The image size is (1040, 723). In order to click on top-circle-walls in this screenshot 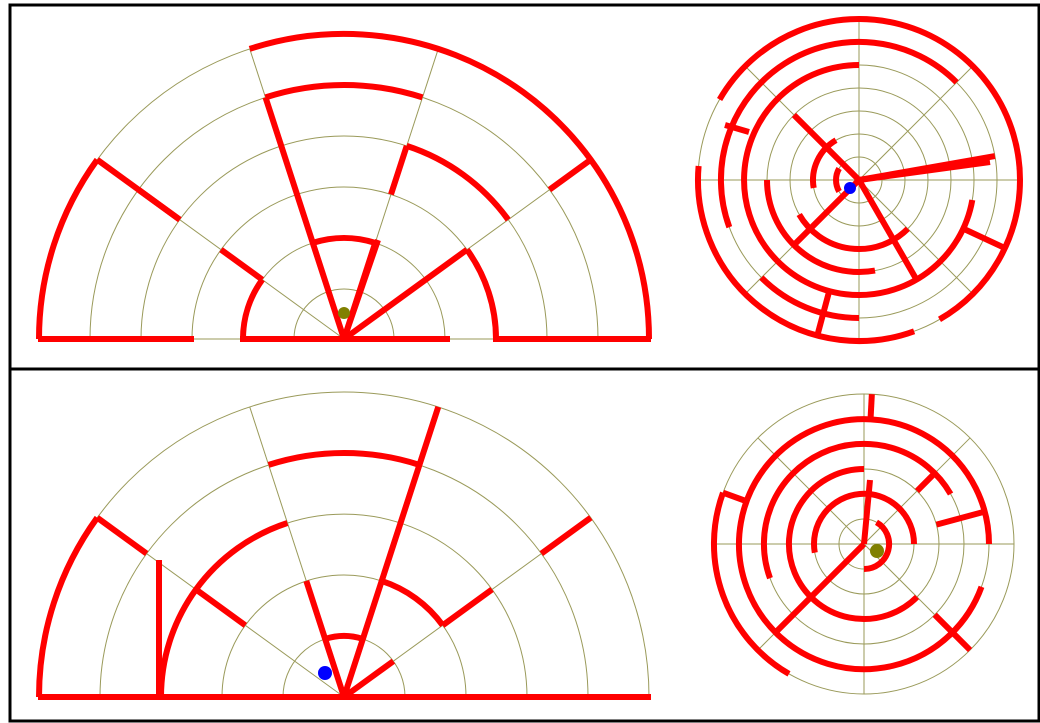, I will do `click(859, 180)`.